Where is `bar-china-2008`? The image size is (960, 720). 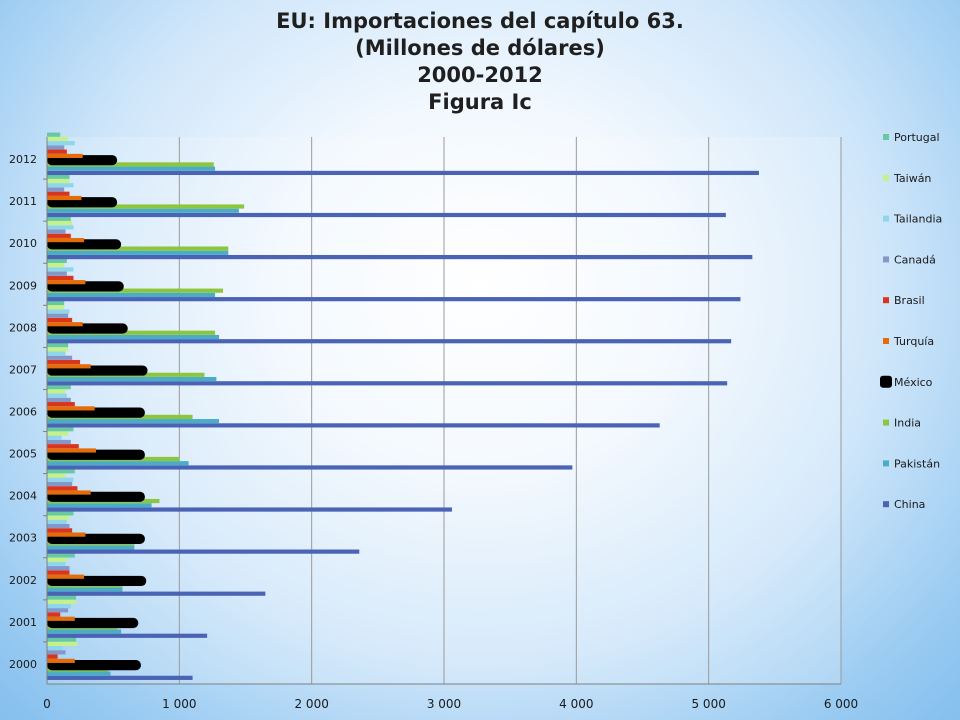
bar-china-2008 is located at coordinates (389, 341).